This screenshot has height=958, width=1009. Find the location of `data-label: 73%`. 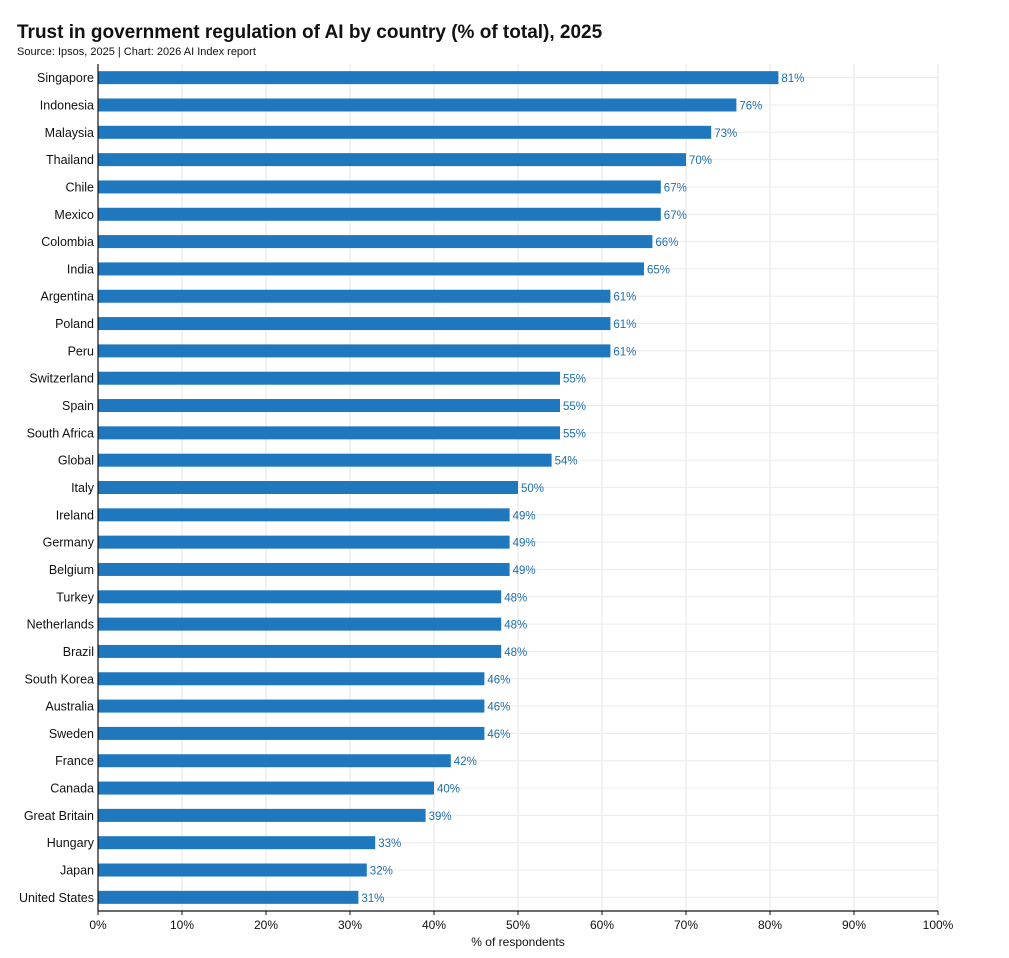

data-label: 73% is located at coordinates (725, 134).